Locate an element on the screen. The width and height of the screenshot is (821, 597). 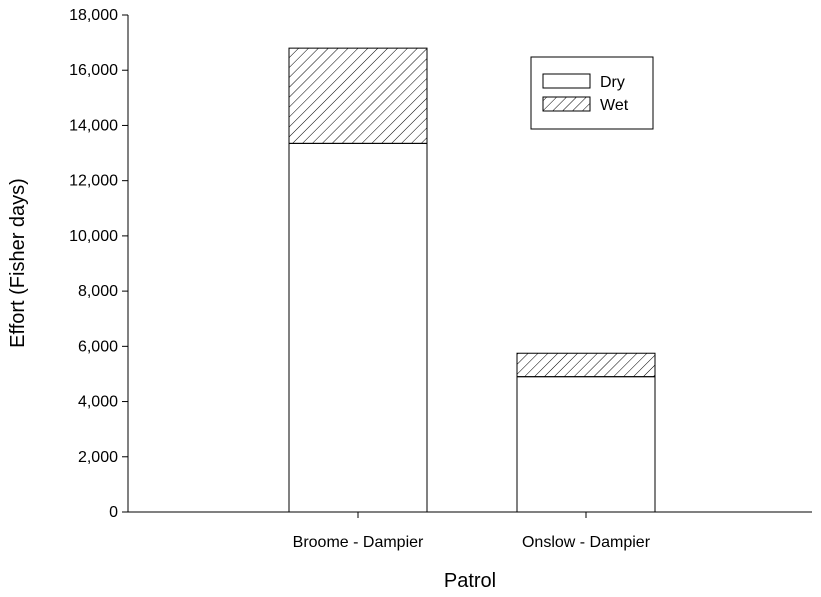
y-tick-label: 16,000 is located at coordinates (93, 70).